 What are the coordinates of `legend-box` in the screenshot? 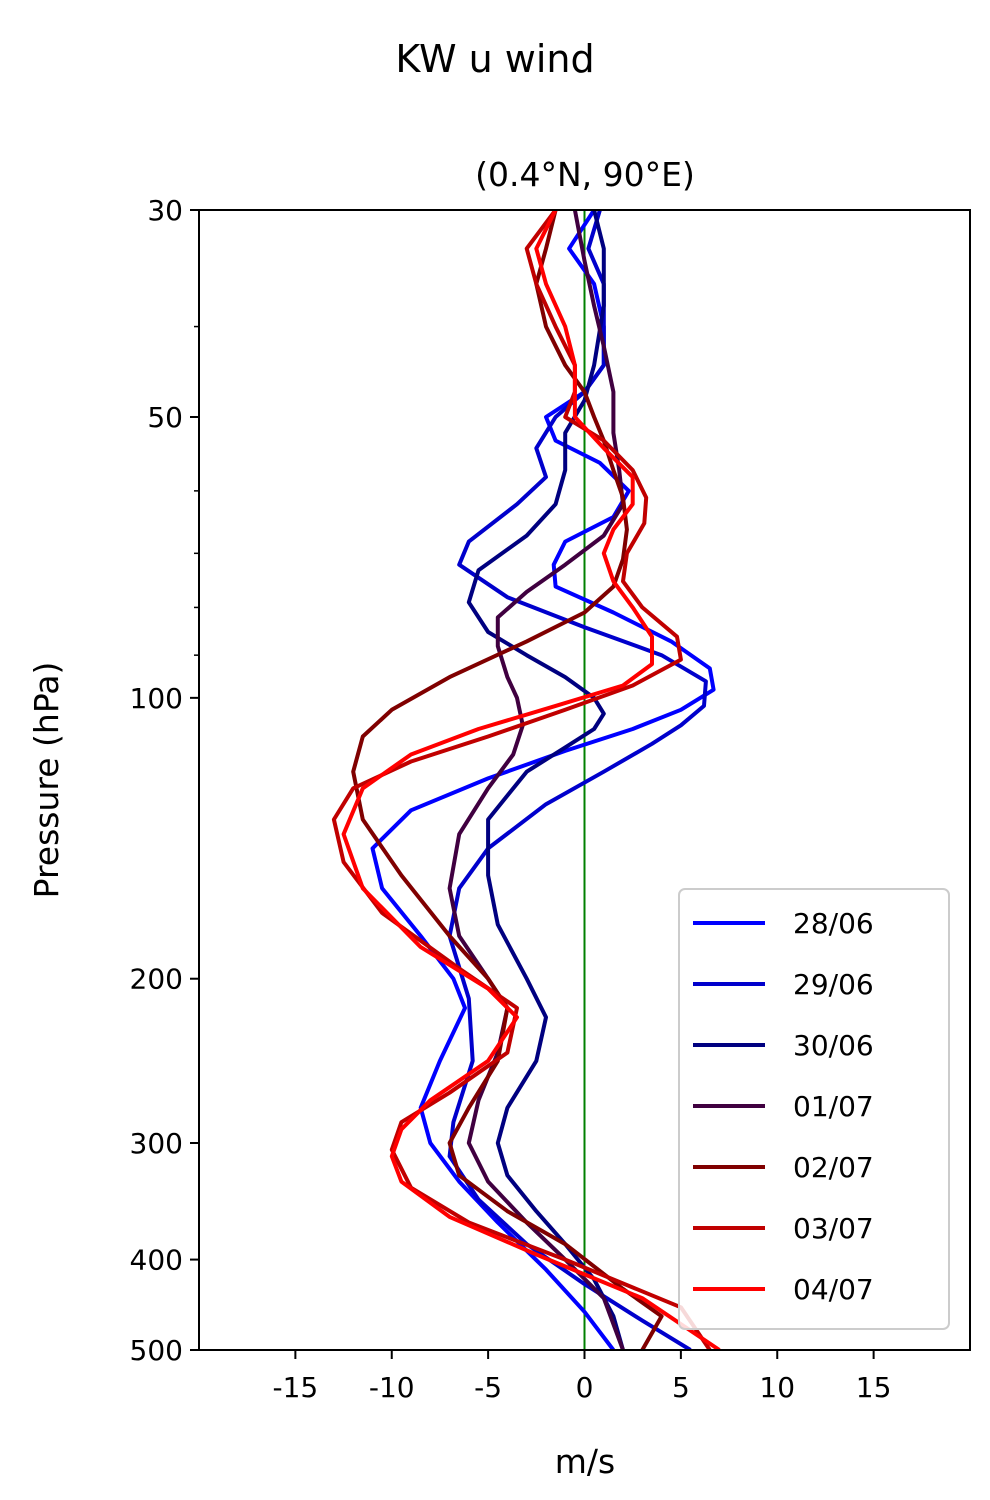 It's located at (814, 1109).